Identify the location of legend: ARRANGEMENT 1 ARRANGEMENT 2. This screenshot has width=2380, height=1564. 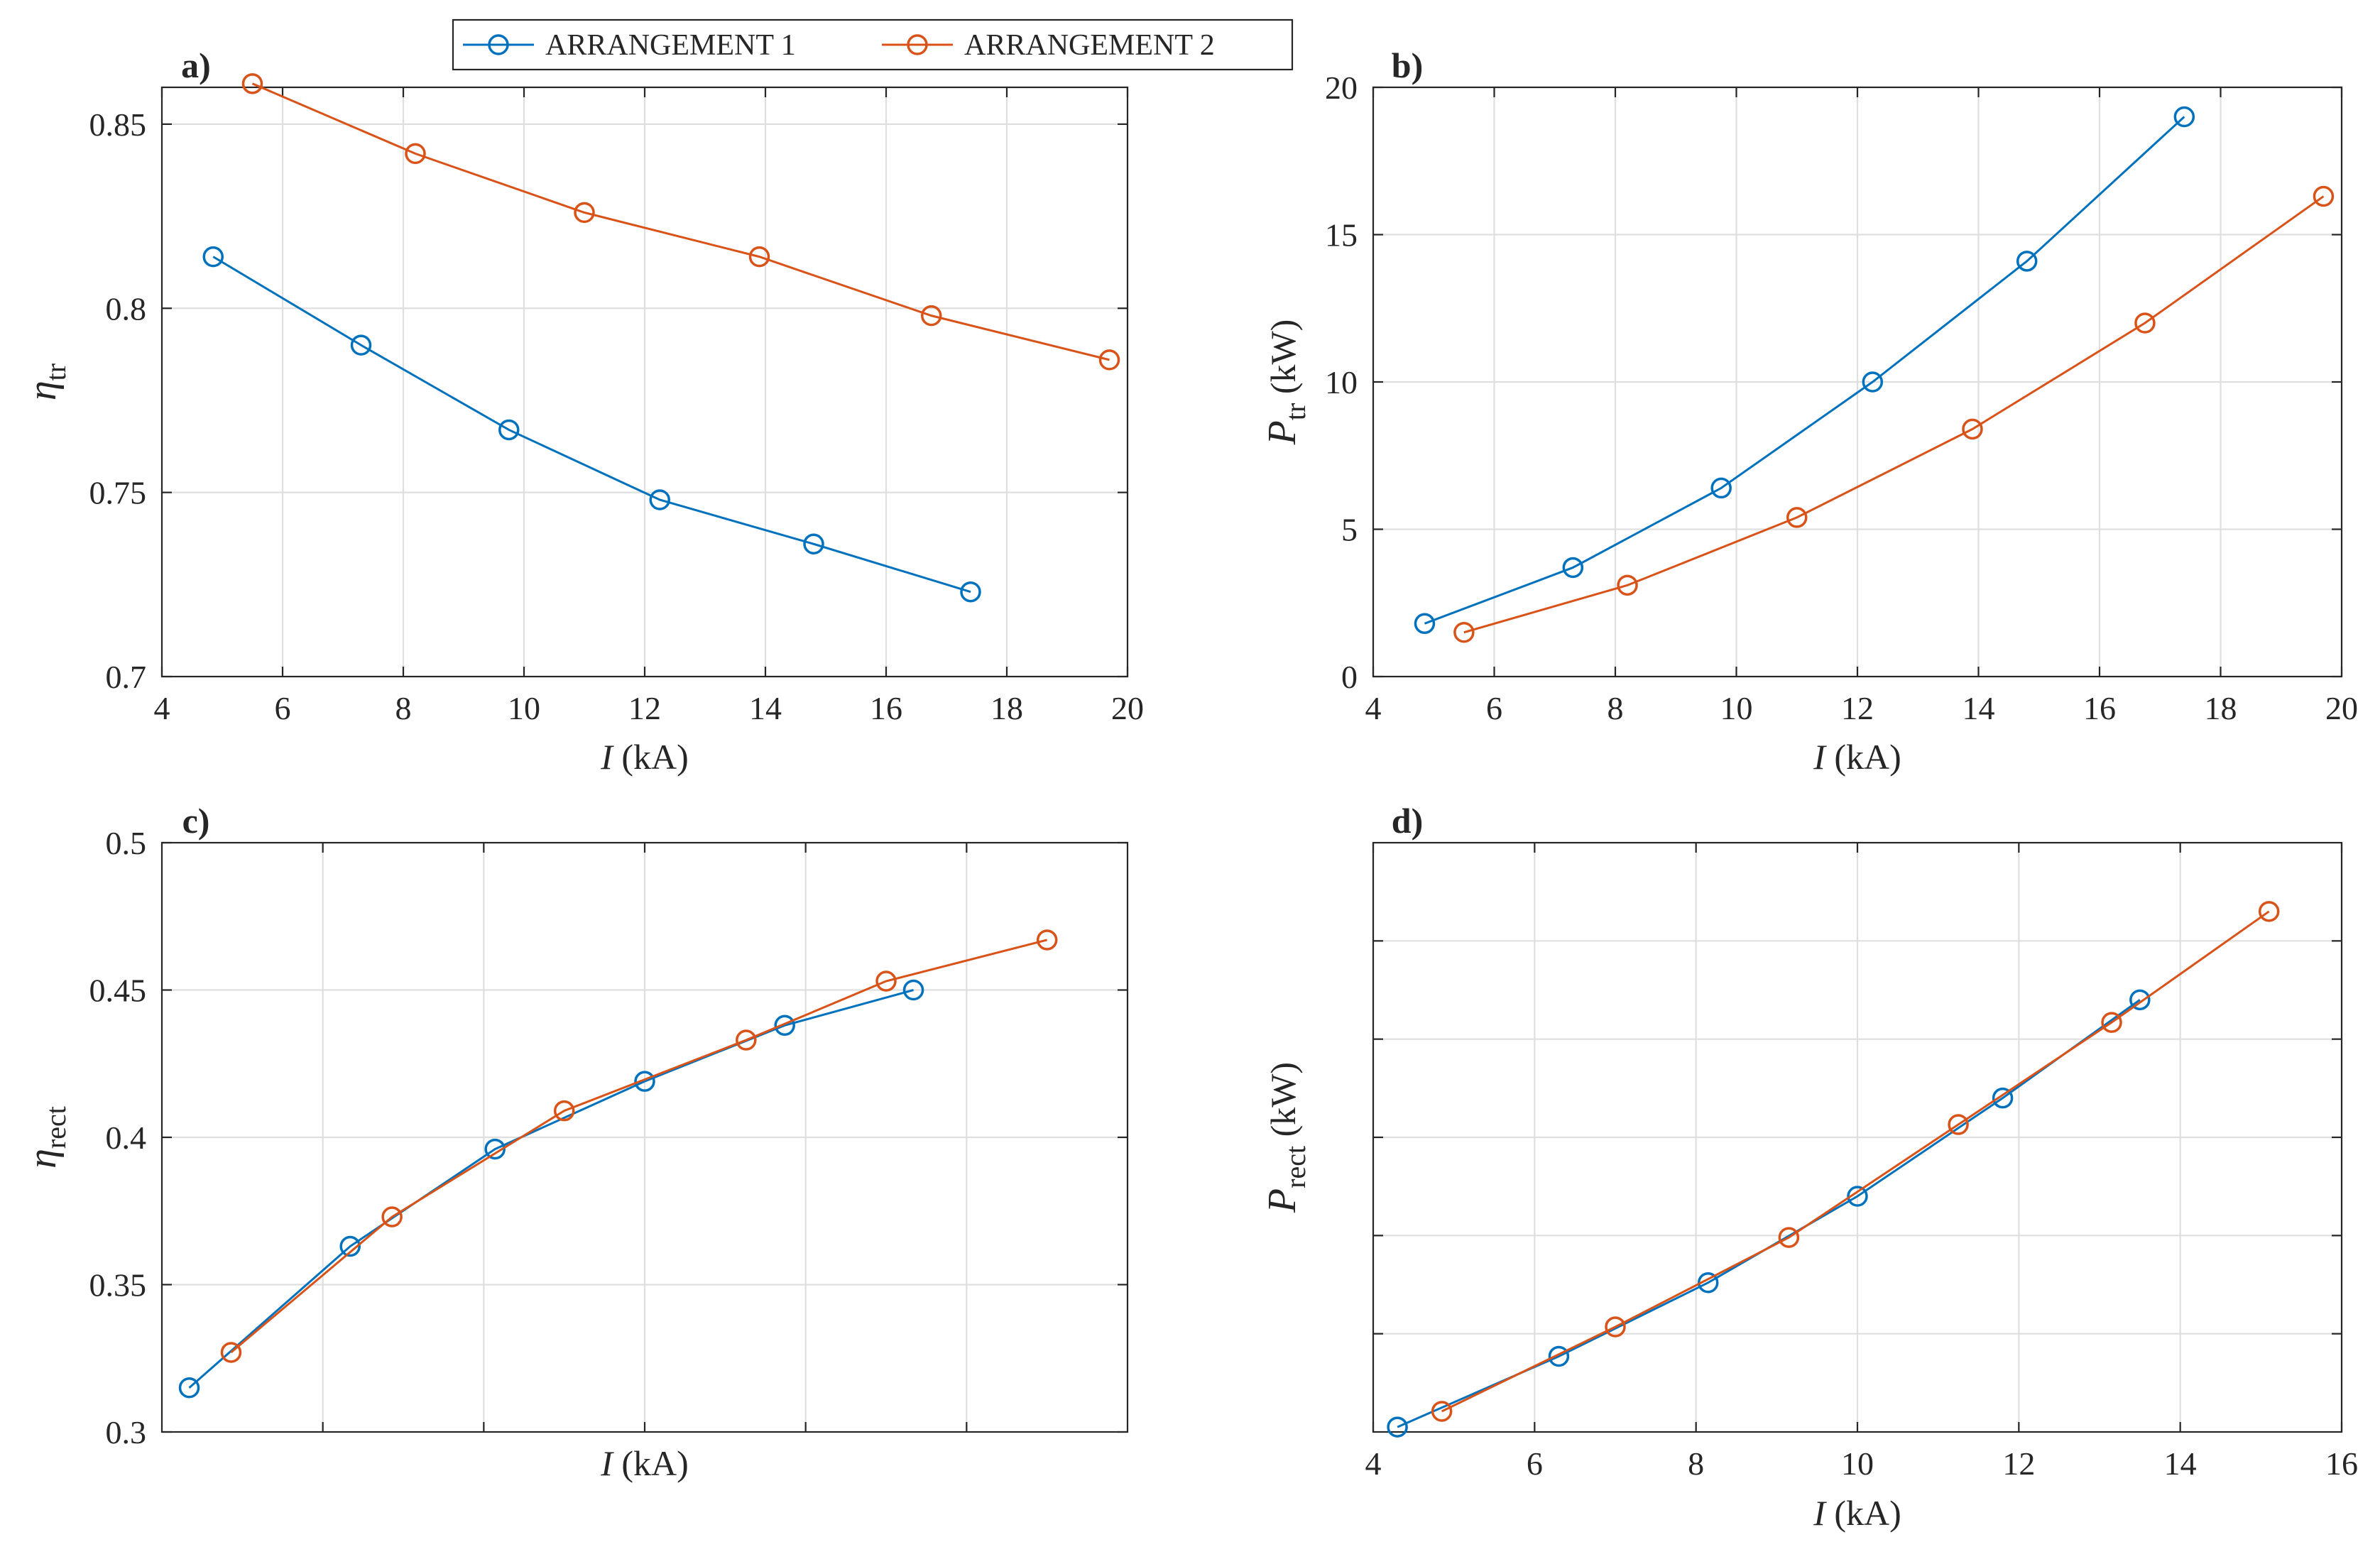
(873, 44).